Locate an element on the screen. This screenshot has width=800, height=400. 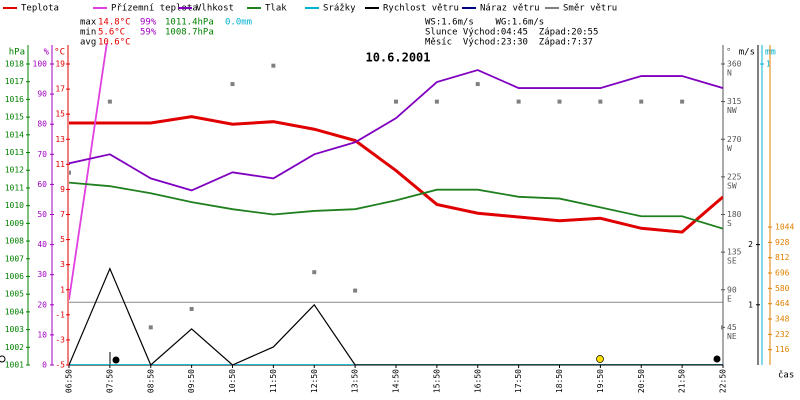
y-tick-label: 30 is located at coordinates (42, 274).